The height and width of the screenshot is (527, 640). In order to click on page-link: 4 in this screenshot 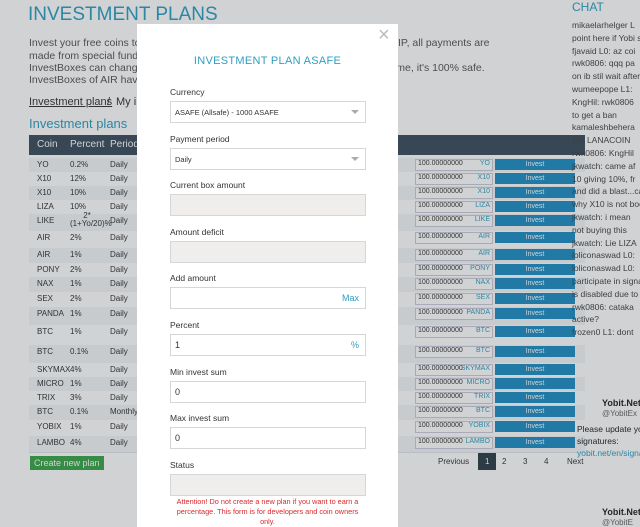, I will do `click(546, 461)`.